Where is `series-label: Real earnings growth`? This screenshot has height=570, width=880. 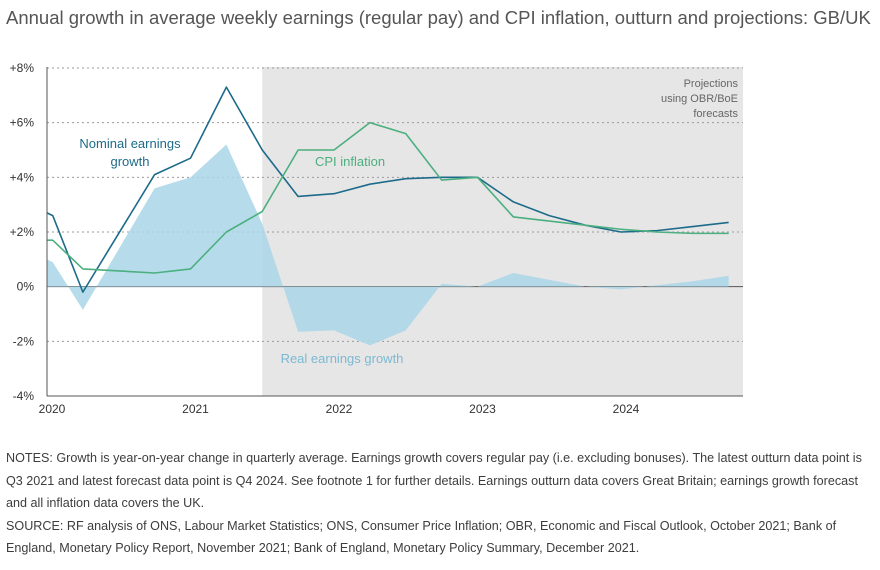
series-label: Real earnings growth is located at coordinates (342, 358).